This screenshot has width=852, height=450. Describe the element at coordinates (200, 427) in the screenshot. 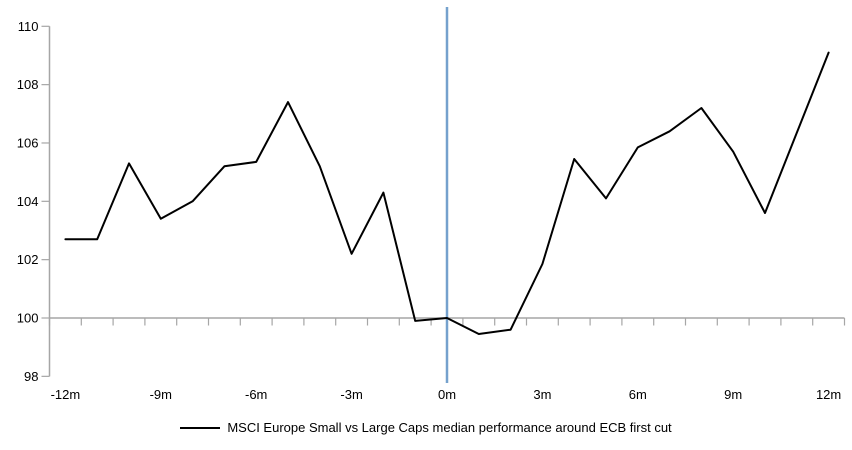

I see `legend-line-marker` at that location.